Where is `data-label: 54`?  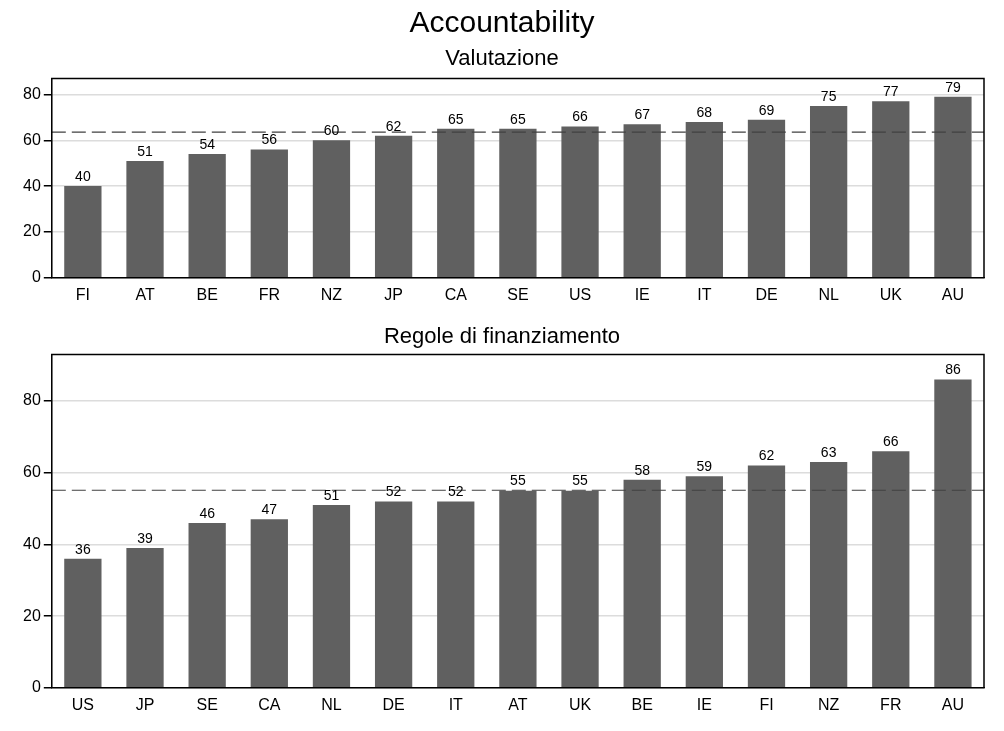
data-label: 54 is located at coordinates (207, 143).